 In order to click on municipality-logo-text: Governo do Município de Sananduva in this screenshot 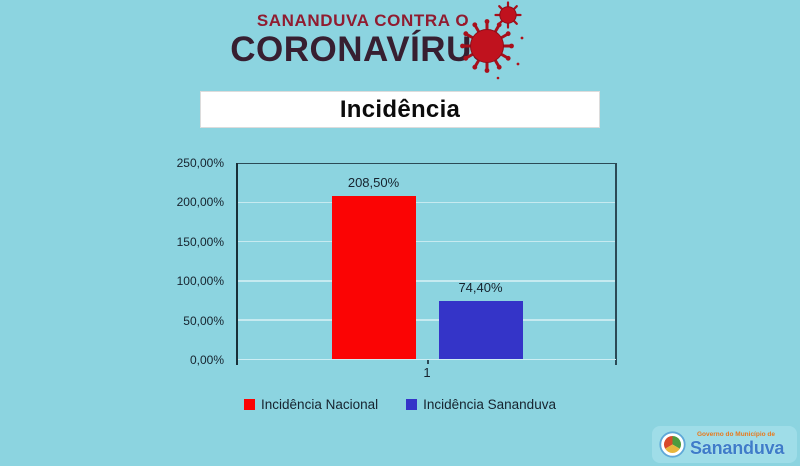, I will do `click(737, 444)`.